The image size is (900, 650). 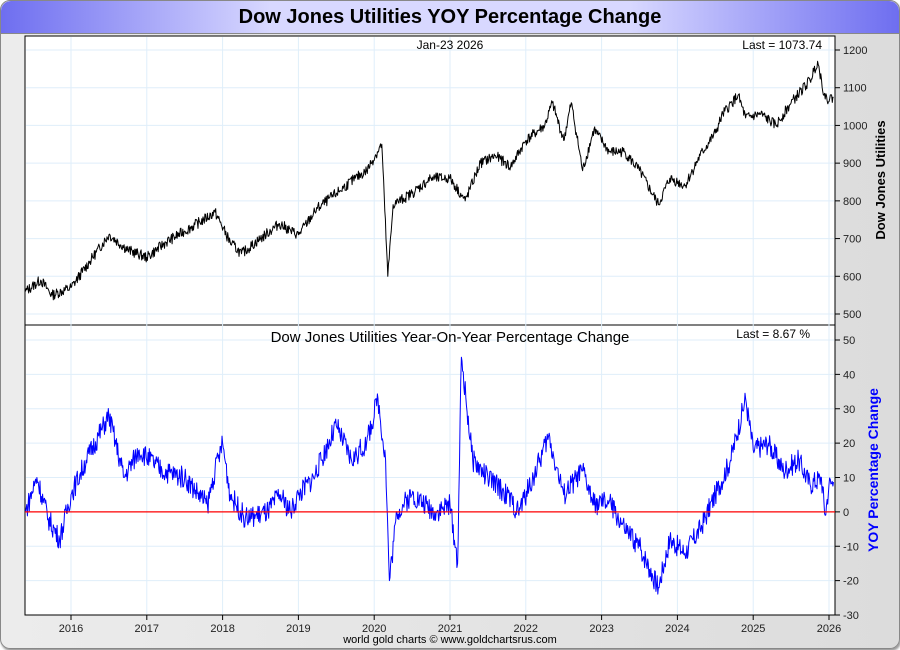 I want to click on top-last-label: Last = 1073.74, so click(x=782, y=45).